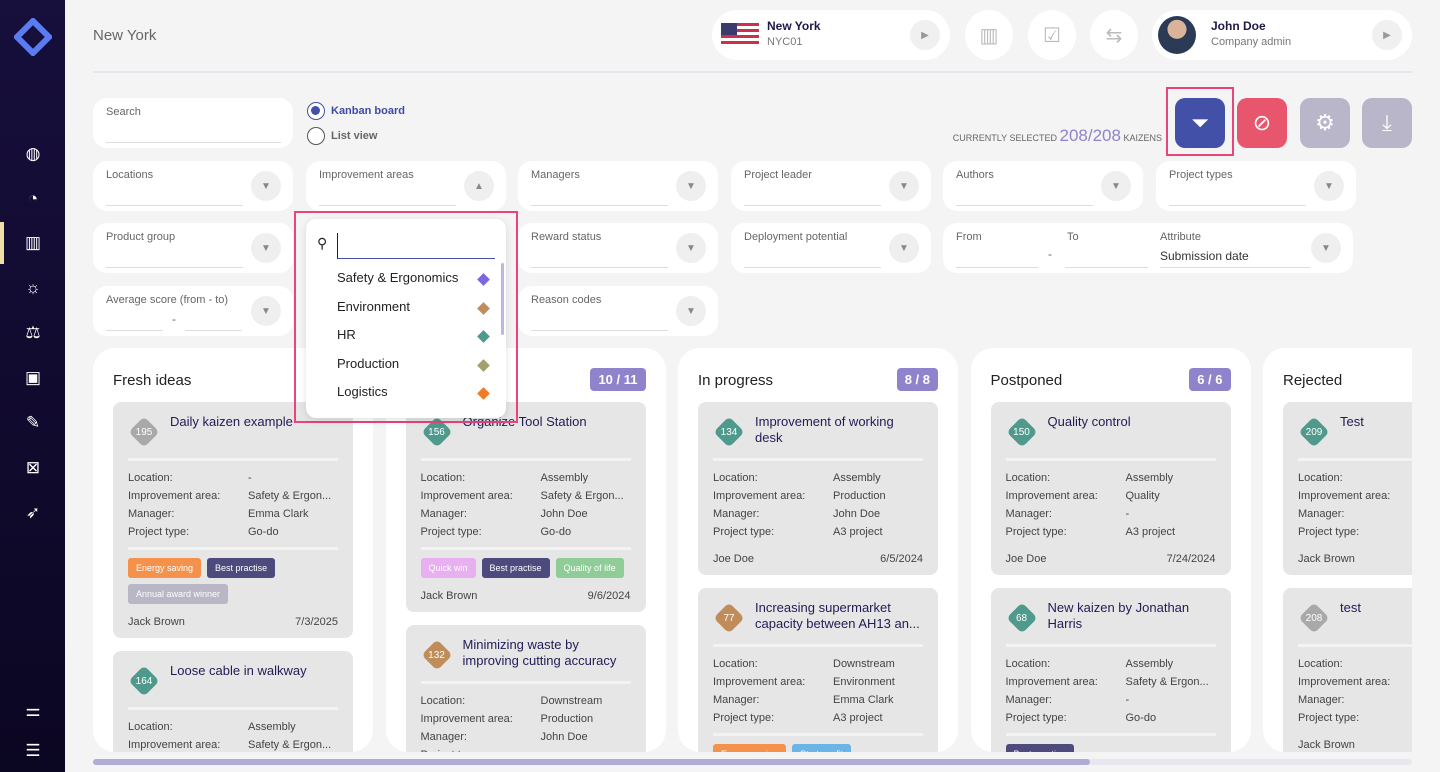 Image resolution: width=1440 pixels, height=772 pixels. I want to click on kanban-icon: ▥, so click(33, 242).